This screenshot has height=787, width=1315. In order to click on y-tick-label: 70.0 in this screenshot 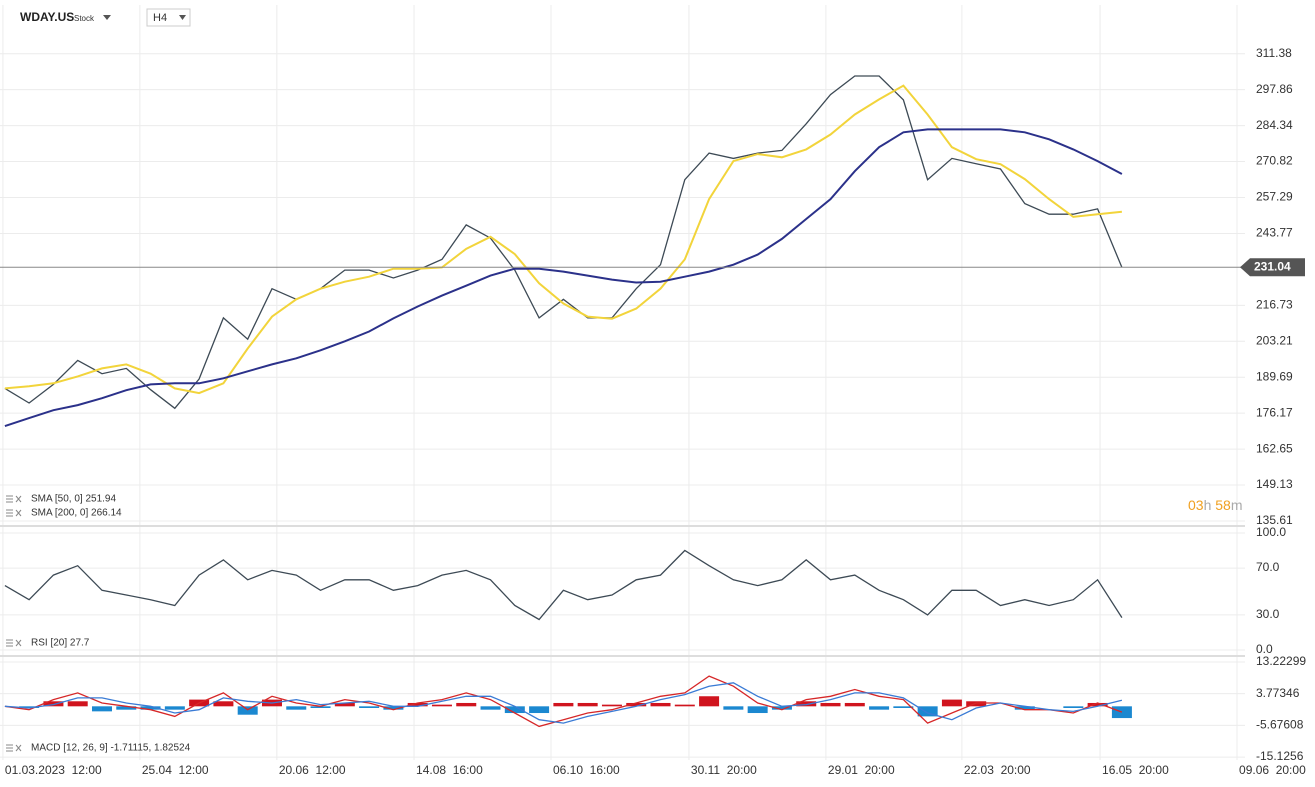, I will do `click(1268, 567)`.